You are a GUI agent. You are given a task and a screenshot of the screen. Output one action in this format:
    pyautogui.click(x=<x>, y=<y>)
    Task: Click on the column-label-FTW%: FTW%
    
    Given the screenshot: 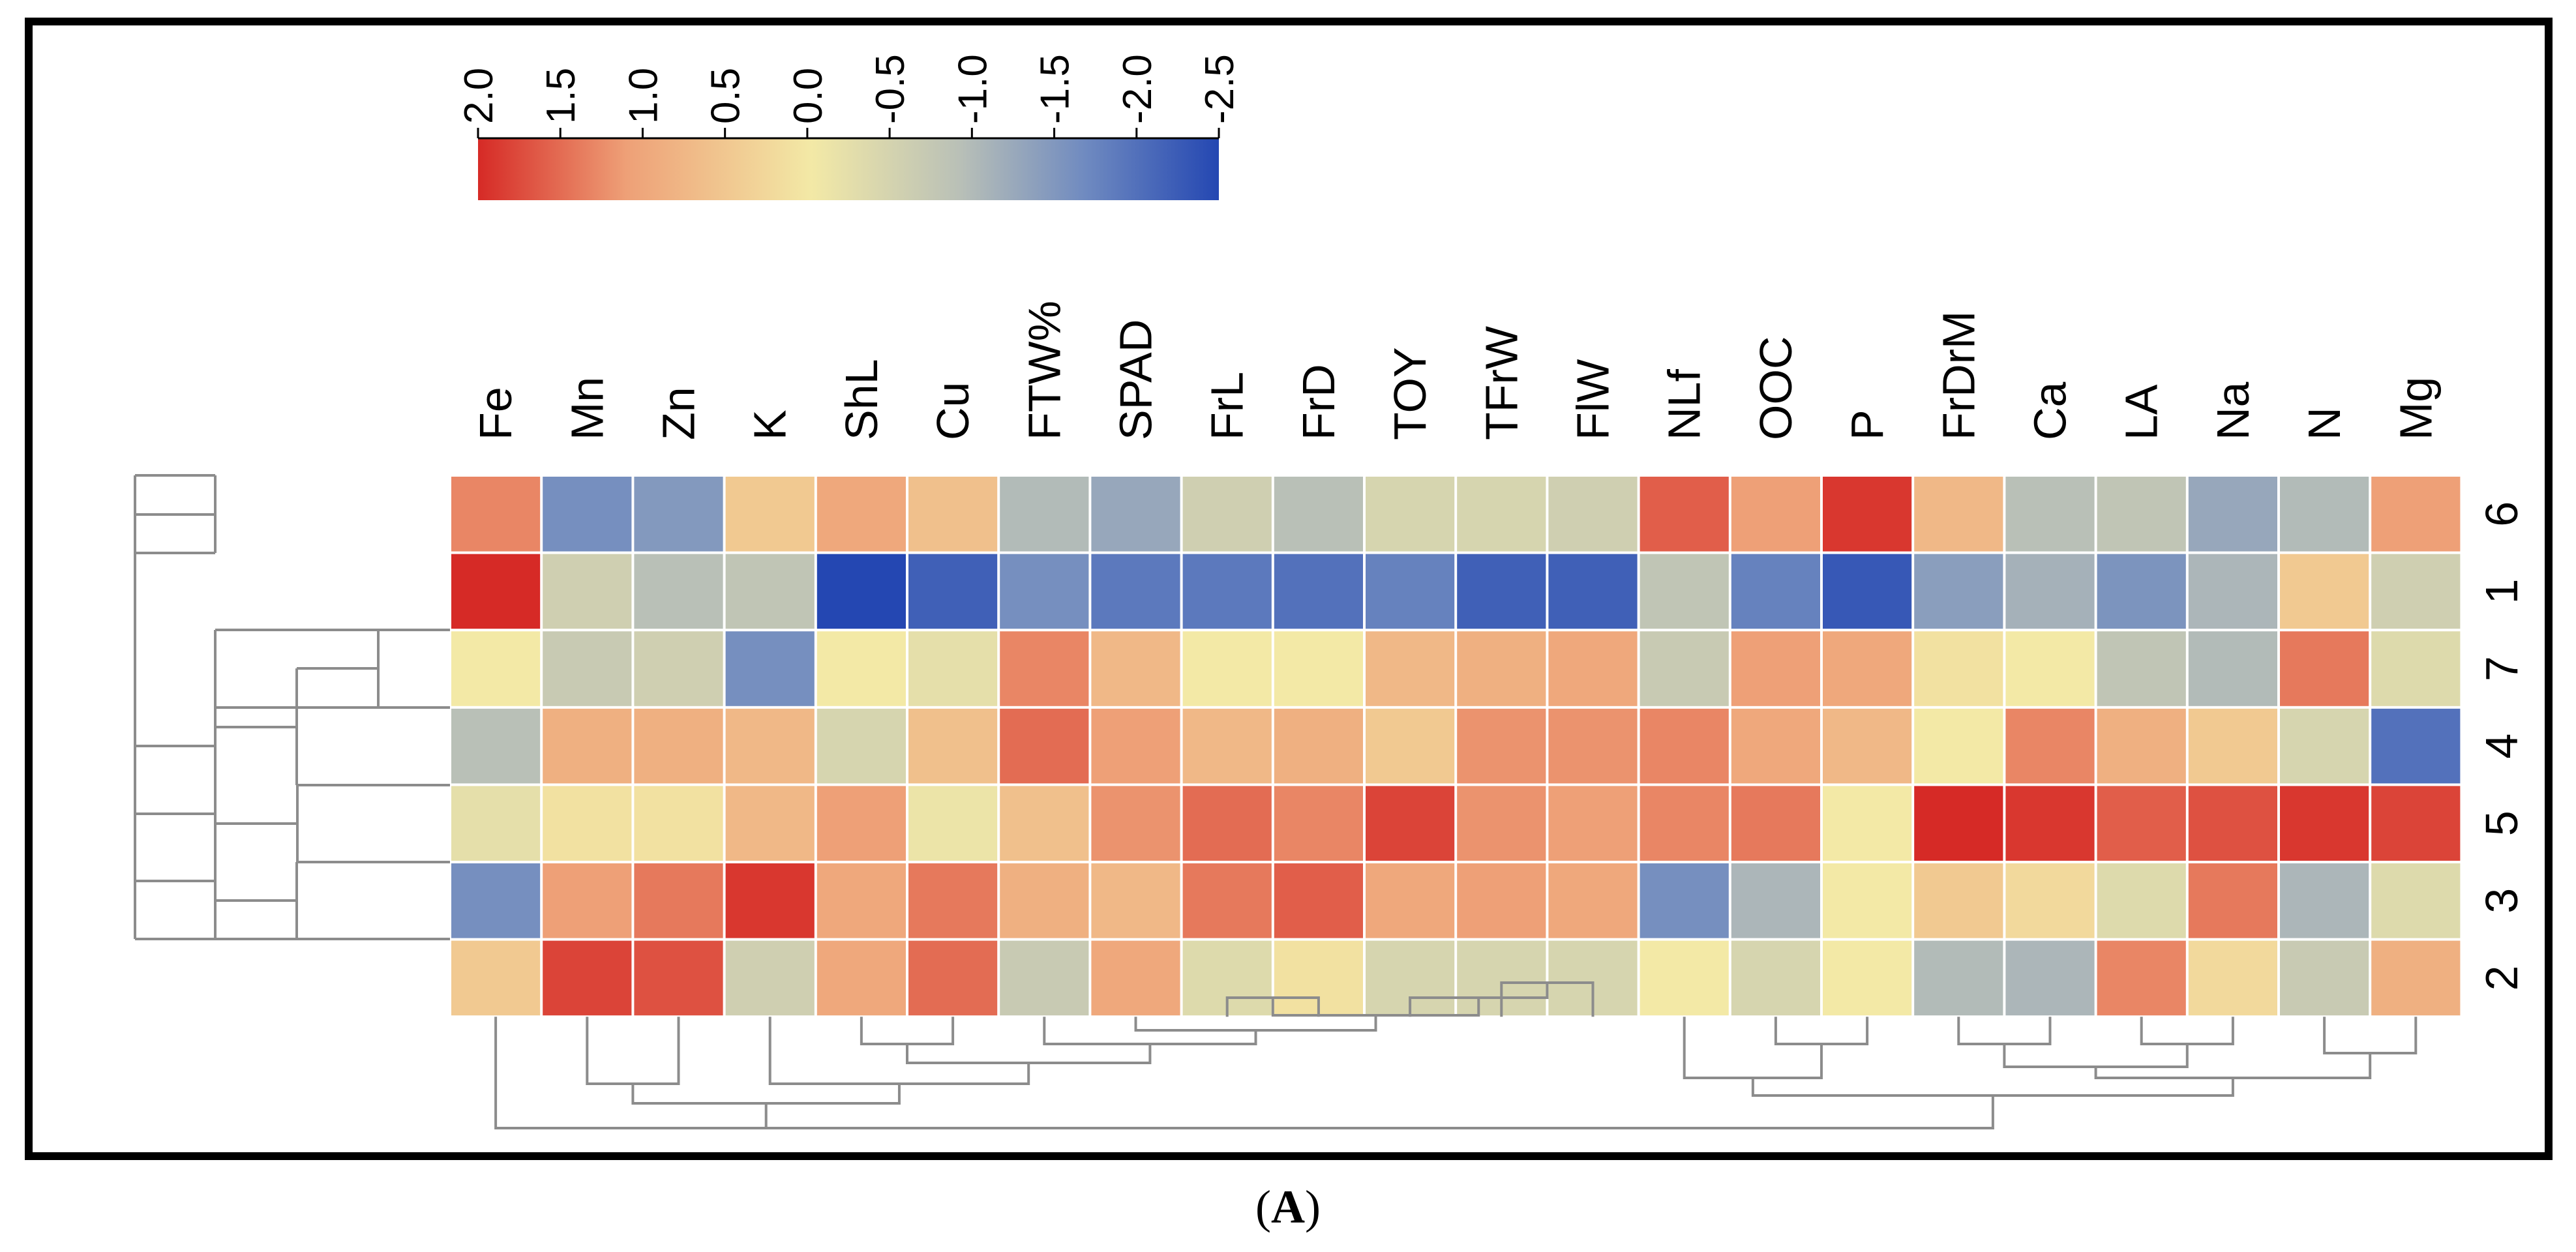 What is the action you would take?
    pyautogui.click(x=1044, y=370)
    